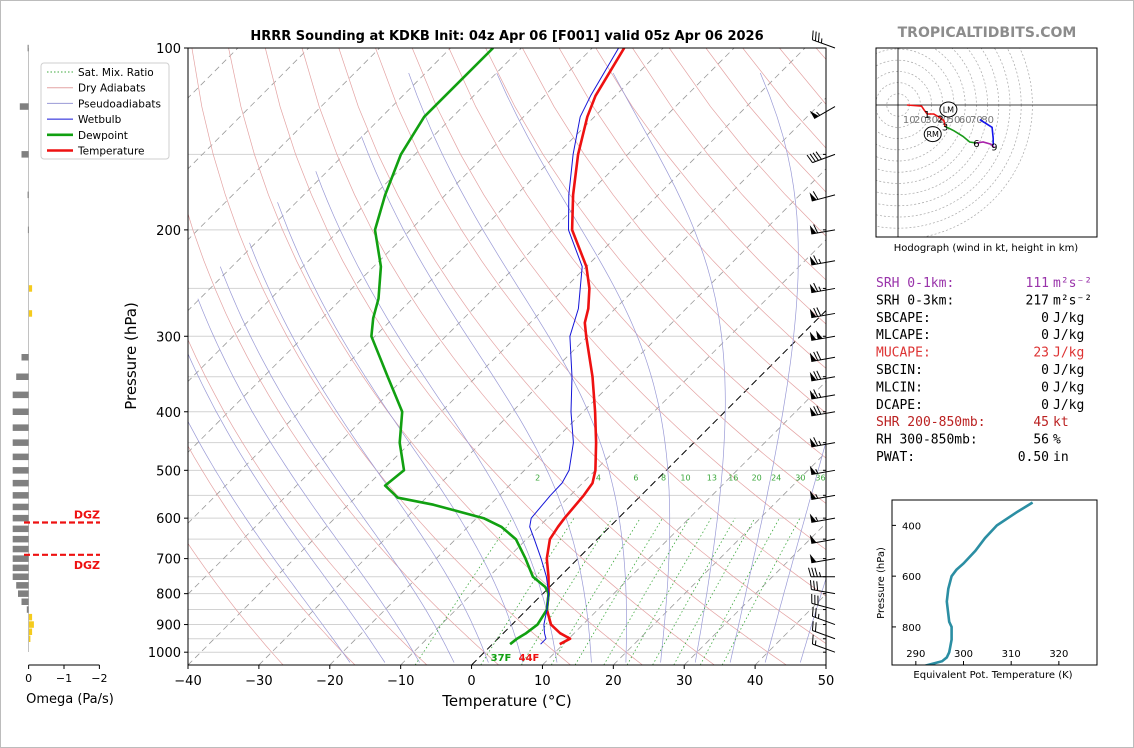 The width and height of the screenshot is (1134, 748). Describe the element at coordinates (635, 478) in the screenshot. I see `mixing-ratio-label: 6` at that location.